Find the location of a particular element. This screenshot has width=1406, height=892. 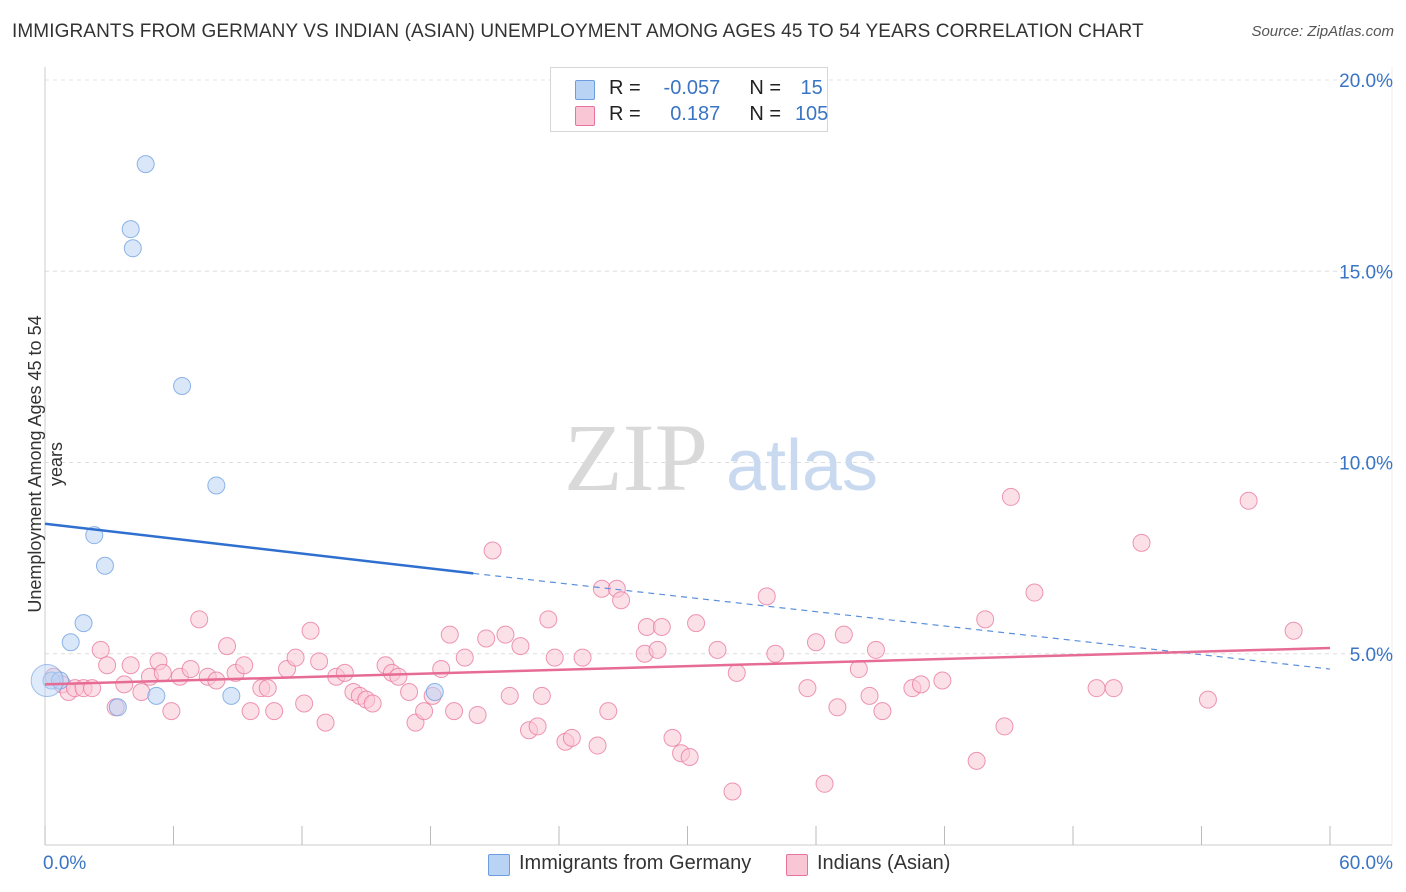

legend-n-value: 105 is located at coordinates (811, 114).